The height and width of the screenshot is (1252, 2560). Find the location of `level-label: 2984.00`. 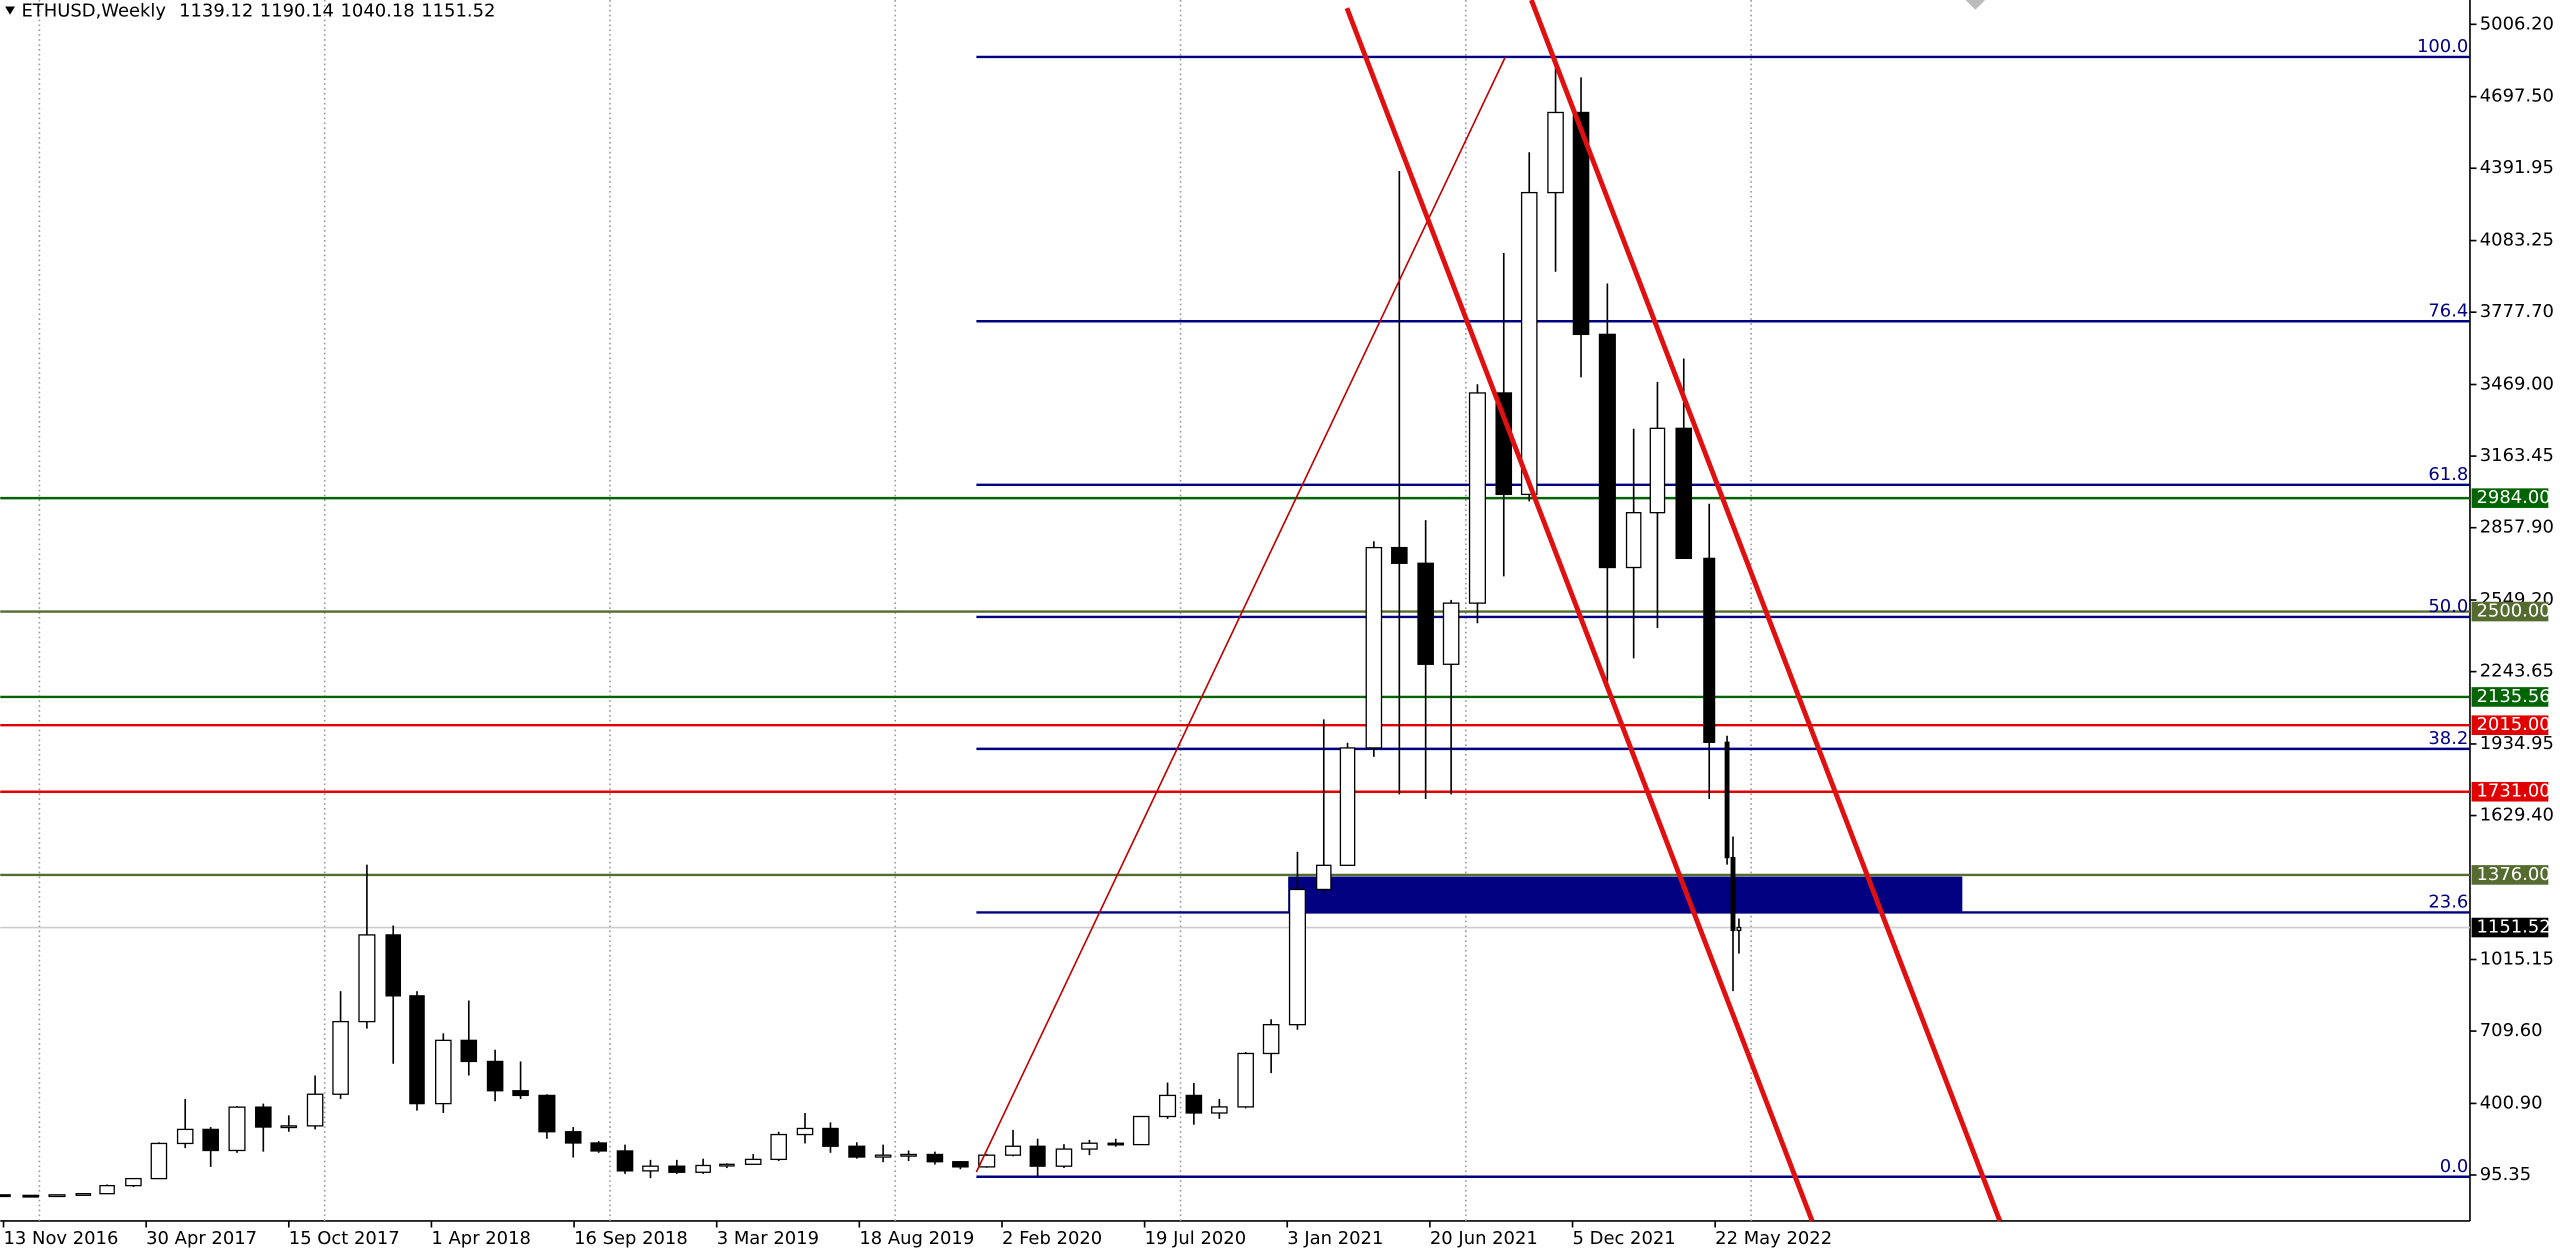

level-label: 2984.00 is located at coordinates (2514, 497).